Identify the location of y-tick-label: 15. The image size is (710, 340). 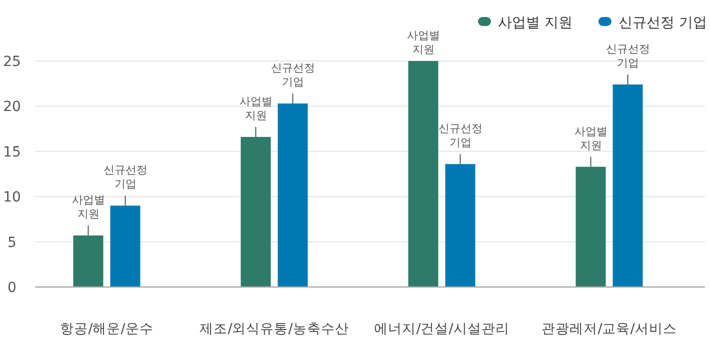
(12, 152).